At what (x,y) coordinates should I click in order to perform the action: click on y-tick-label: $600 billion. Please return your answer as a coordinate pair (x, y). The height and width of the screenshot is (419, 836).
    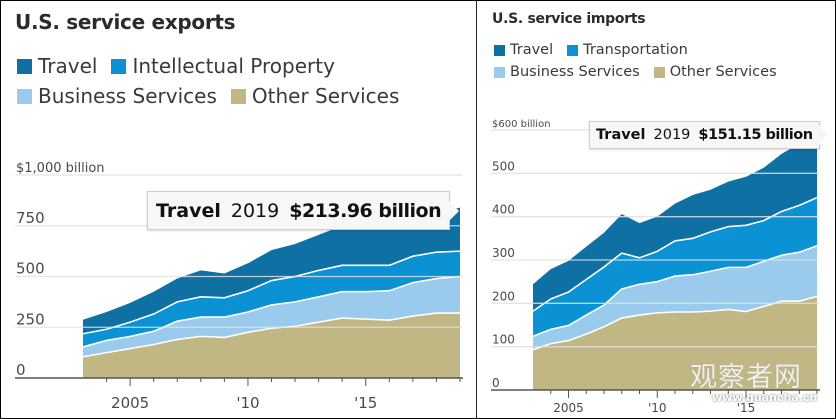
    Looking at the image, I should click on (521, 124).